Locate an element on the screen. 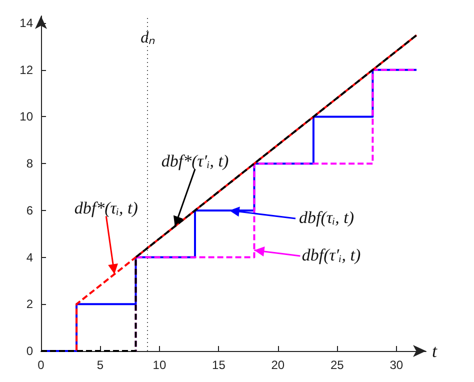 This screenshot has height=382, width=474. x-axis-title: t is located at coordinates (435, 351).